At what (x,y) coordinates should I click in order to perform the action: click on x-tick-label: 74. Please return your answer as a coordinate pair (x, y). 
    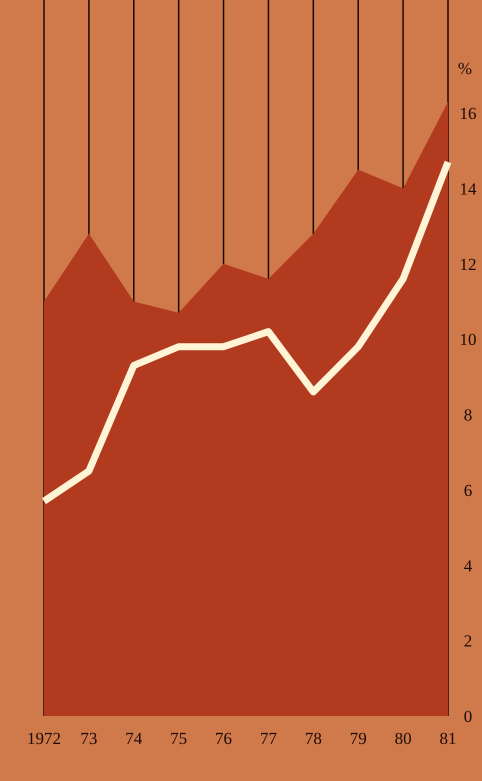
    Looking at the image, I should click on (134, 738).